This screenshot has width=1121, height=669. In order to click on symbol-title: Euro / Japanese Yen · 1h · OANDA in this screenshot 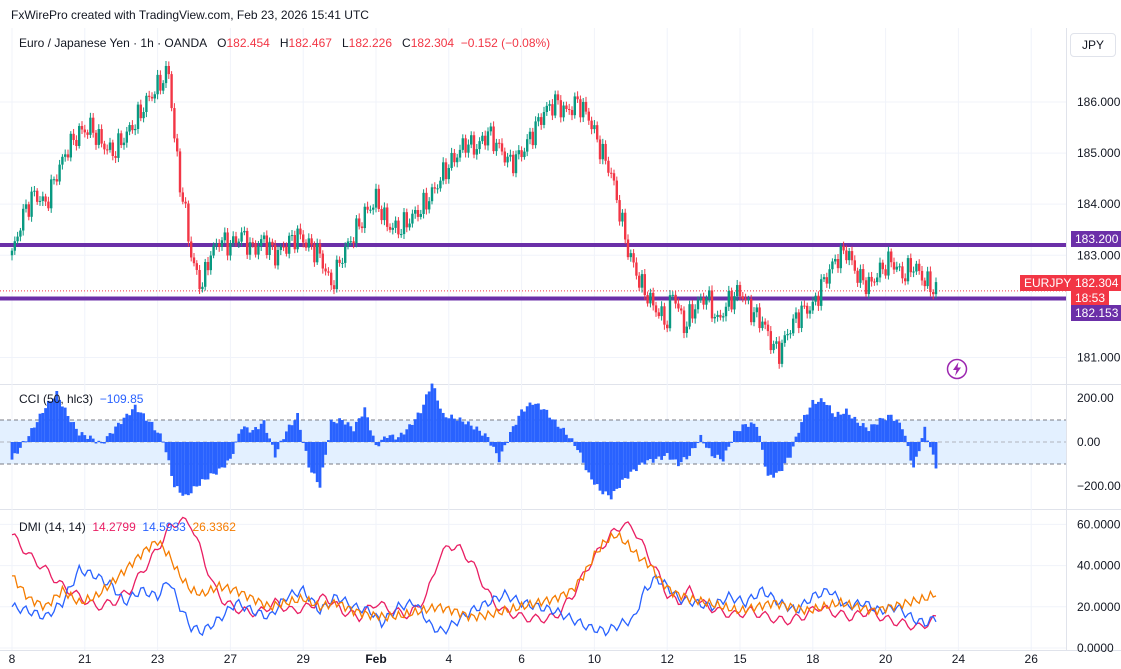, I will do `click(113, 43)`.